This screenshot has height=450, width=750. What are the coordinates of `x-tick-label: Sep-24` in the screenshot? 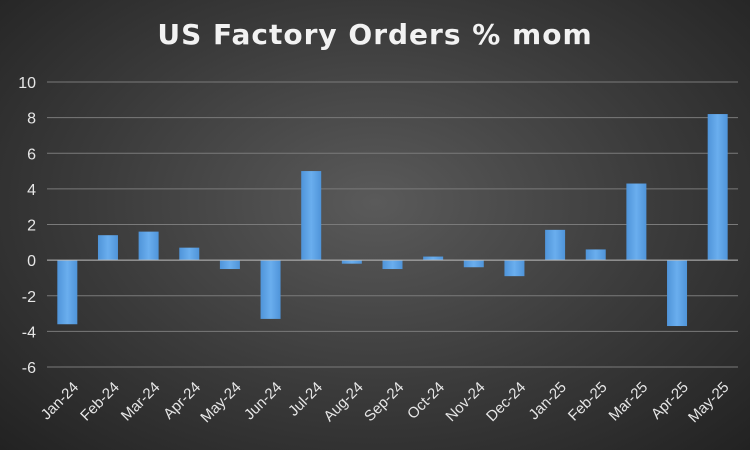 It's located at (384, 402).